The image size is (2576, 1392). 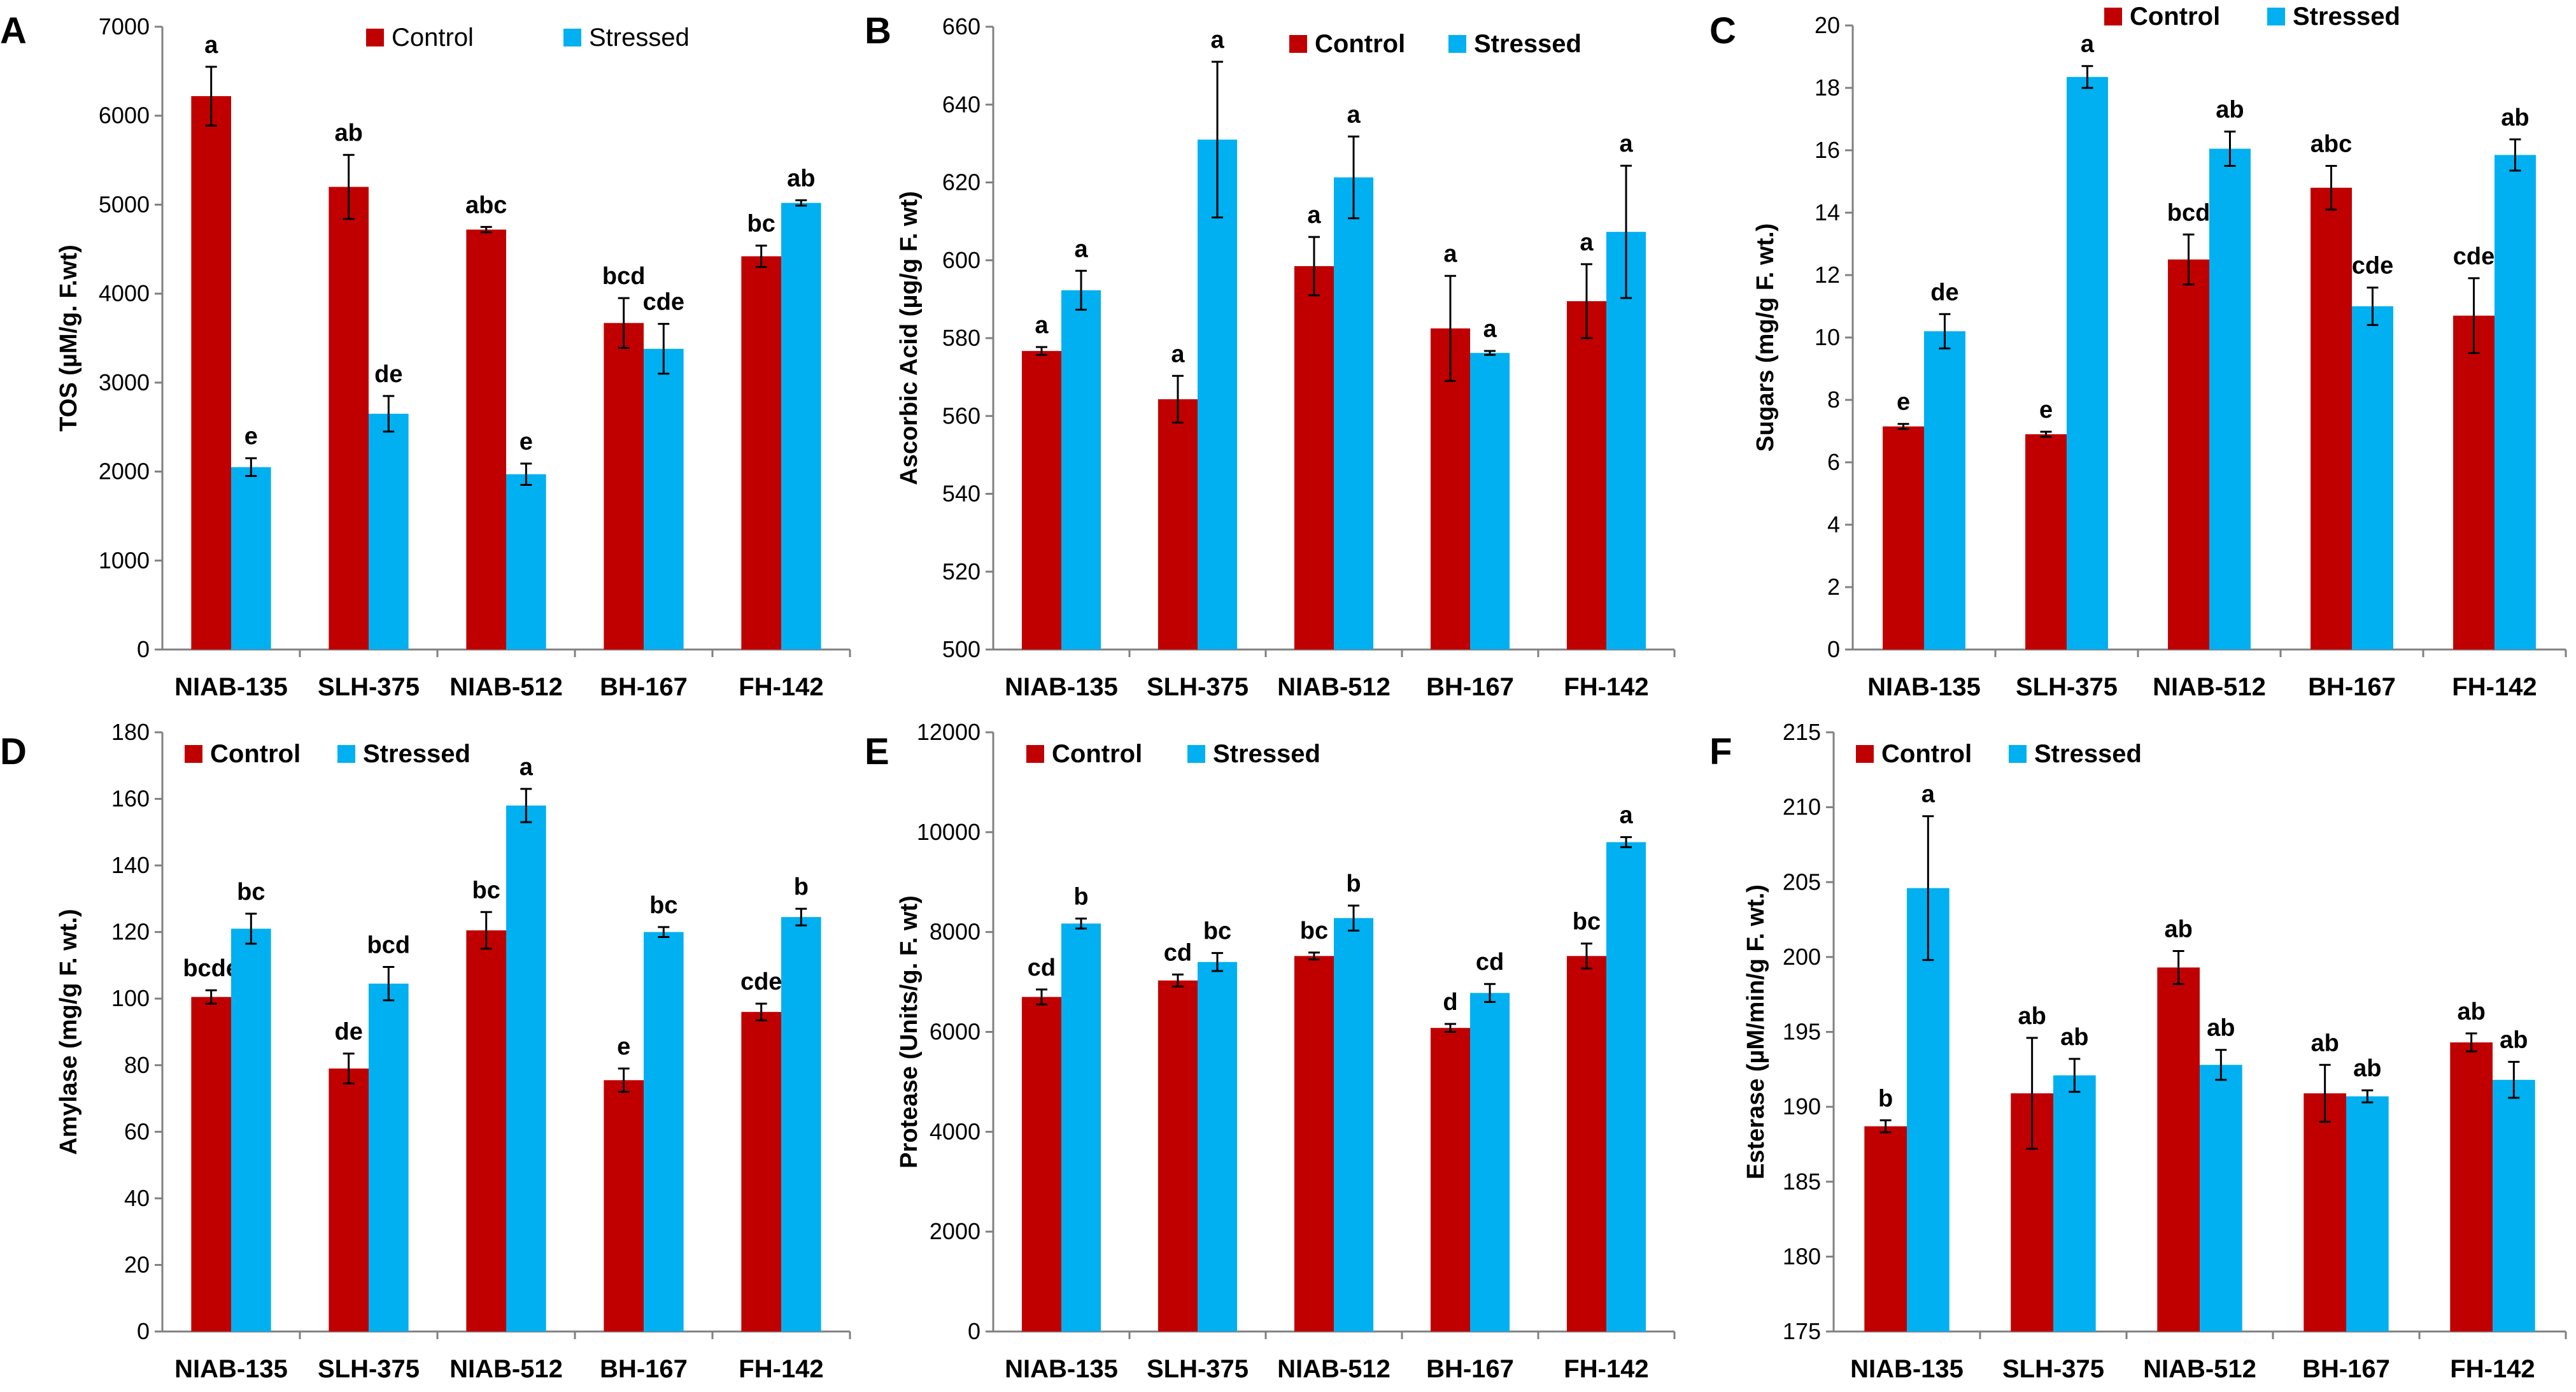 What do you see at coordinates (1802, 1331) in the screenshot?
I see `y-tick-label: 175` at bounding box center [1802, 1331].